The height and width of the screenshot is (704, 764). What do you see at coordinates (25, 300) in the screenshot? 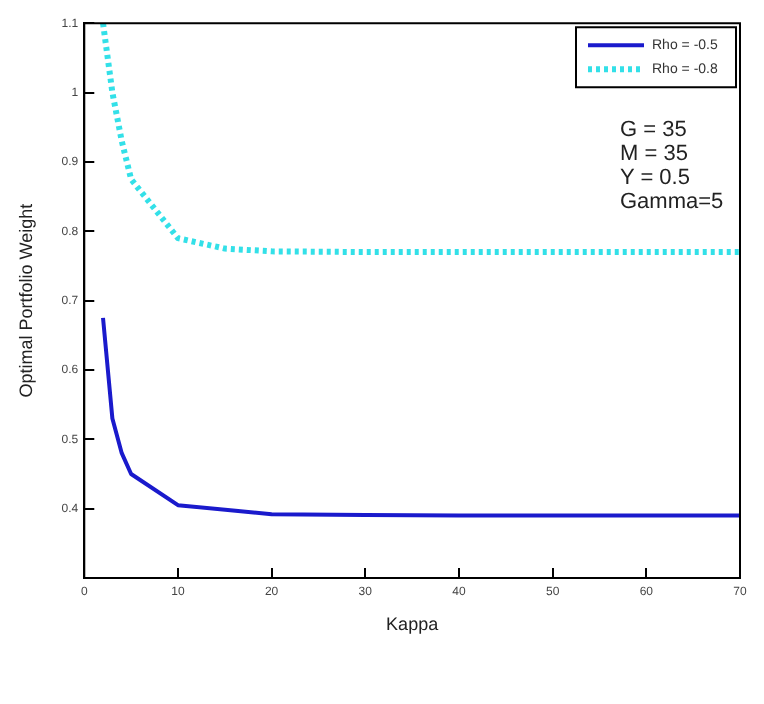
I see `y-axis-title: Optimal Portfolio Weight` at bounding box center [25, 300].